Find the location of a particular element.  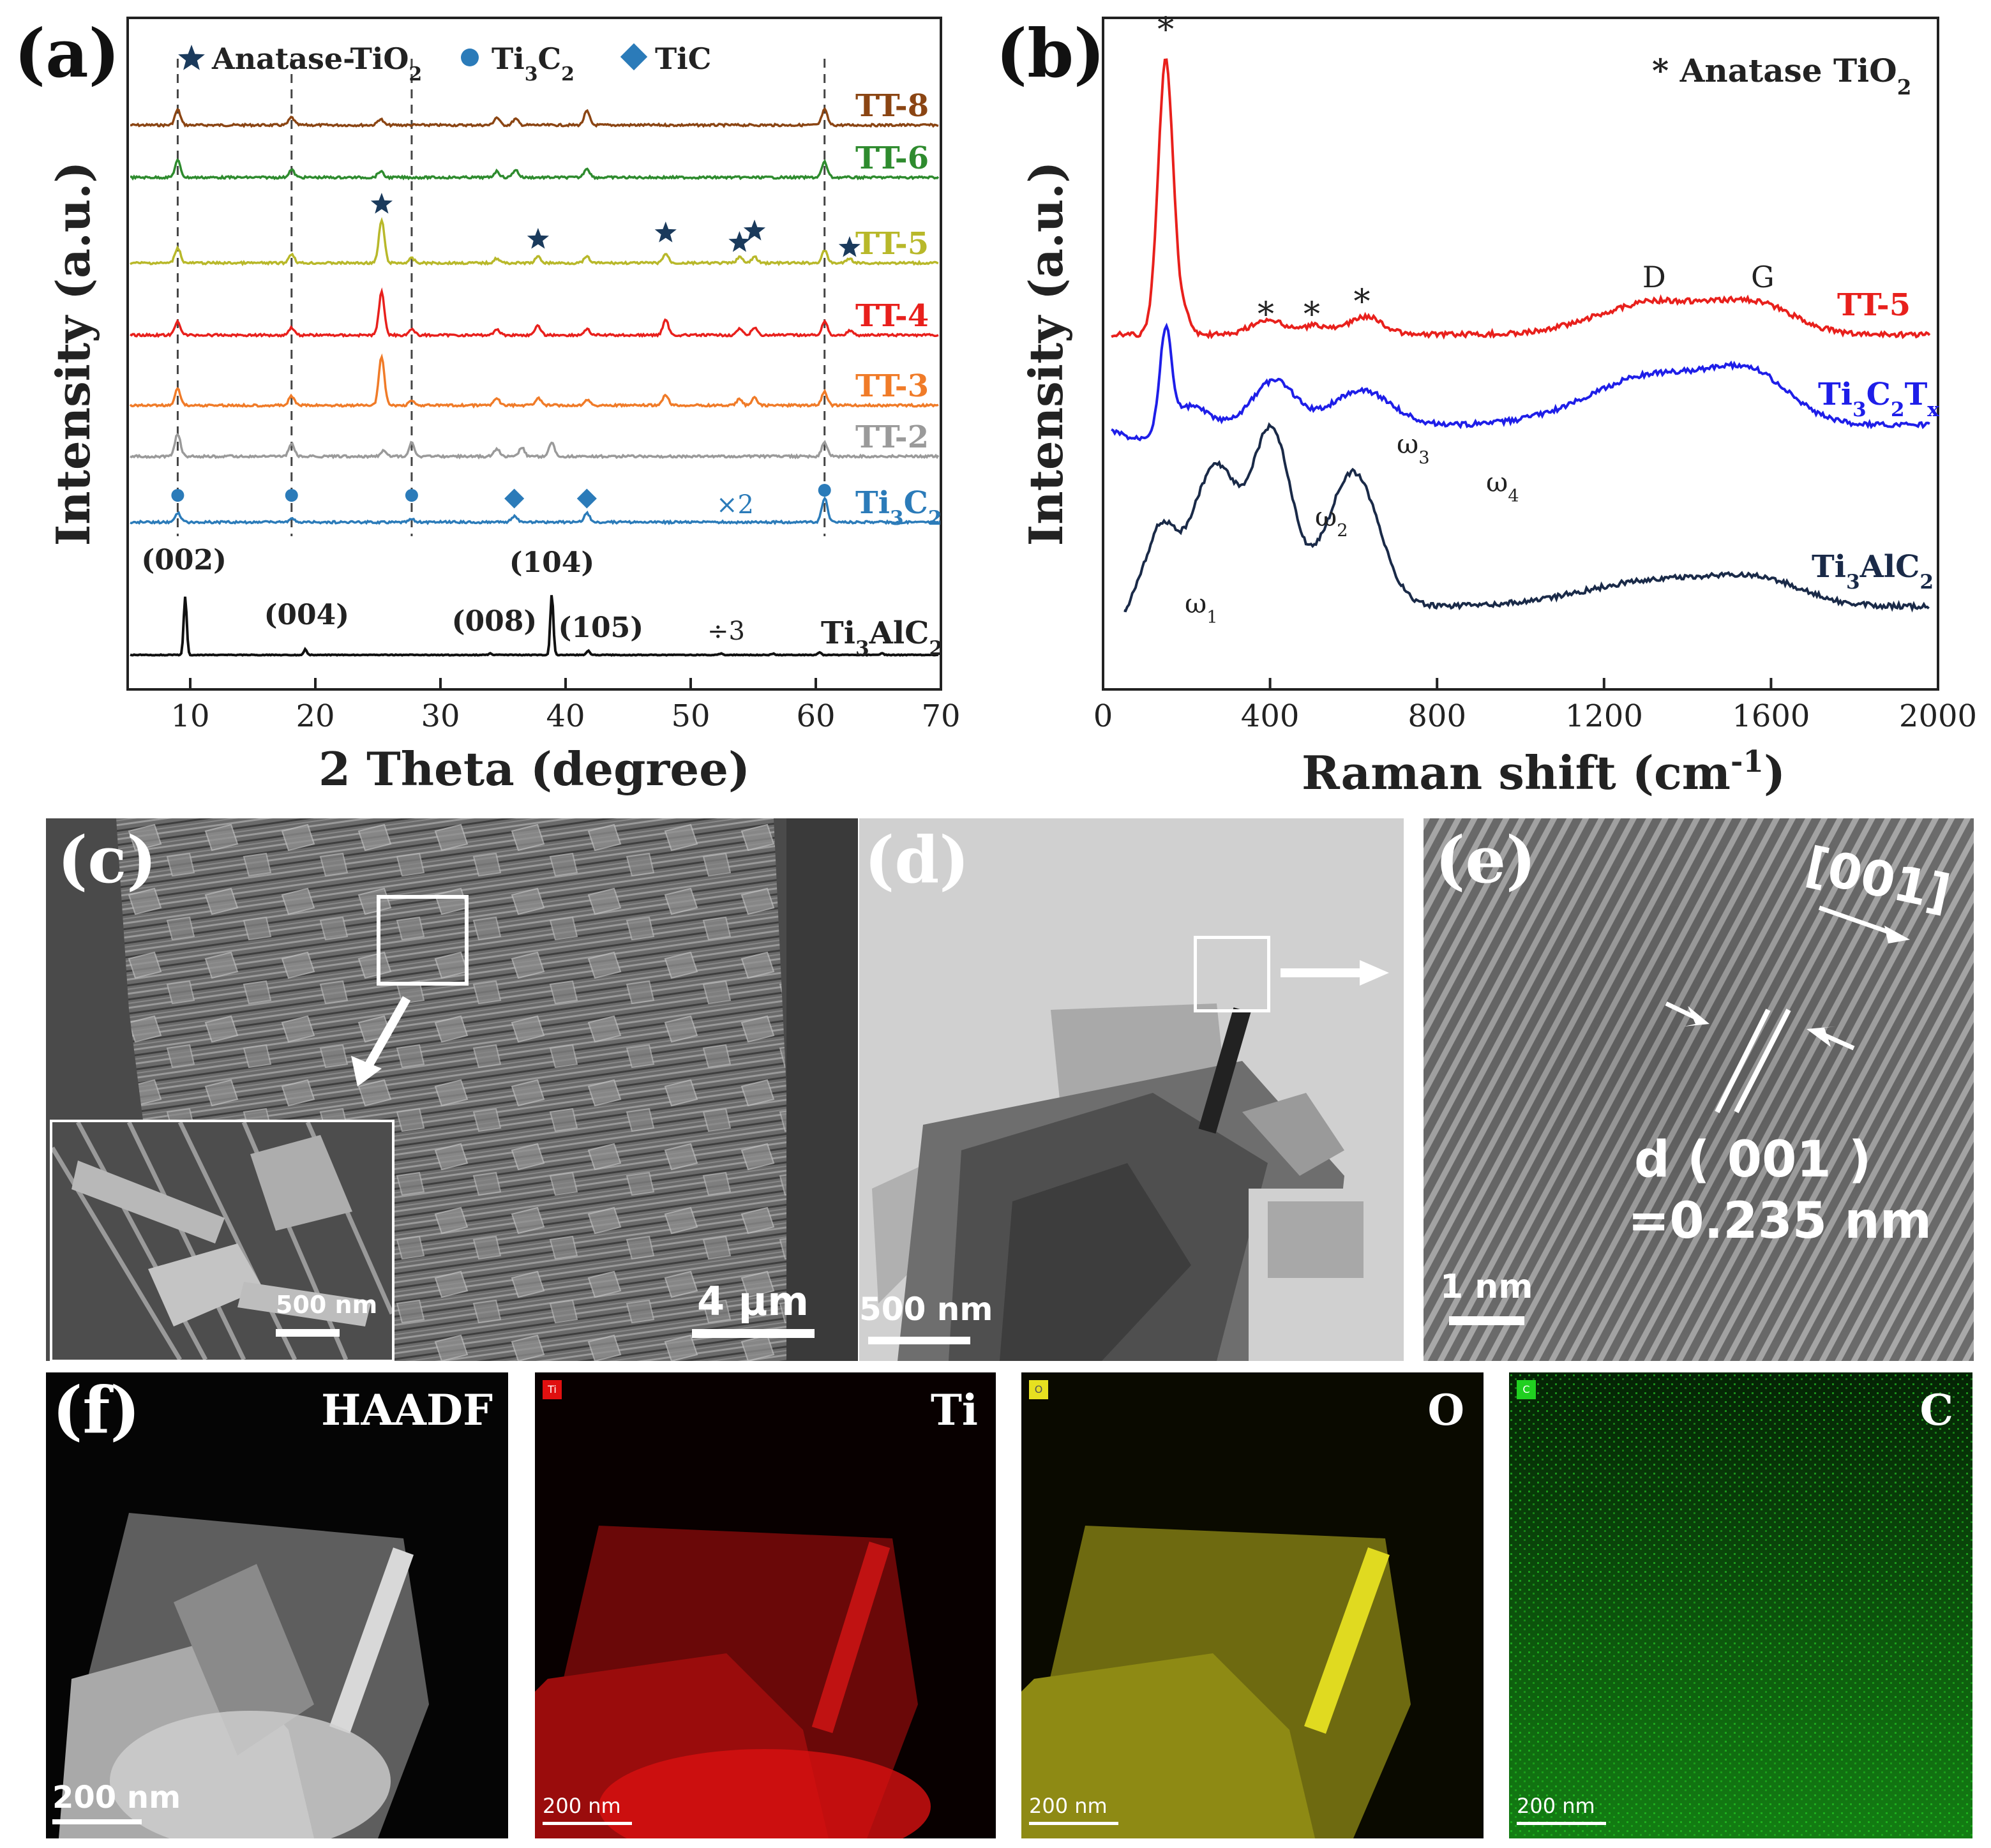

map-title-o: O is located at coordinates (1446, 1410).